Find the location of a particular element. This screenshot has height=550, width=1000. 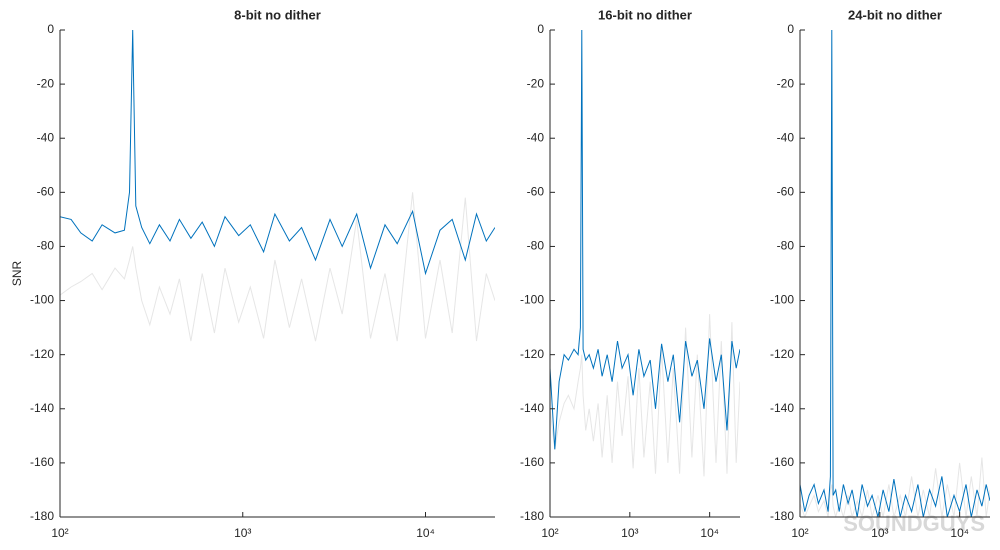

chart-title: 8-bit no dither is located at coordinates (277, 14).